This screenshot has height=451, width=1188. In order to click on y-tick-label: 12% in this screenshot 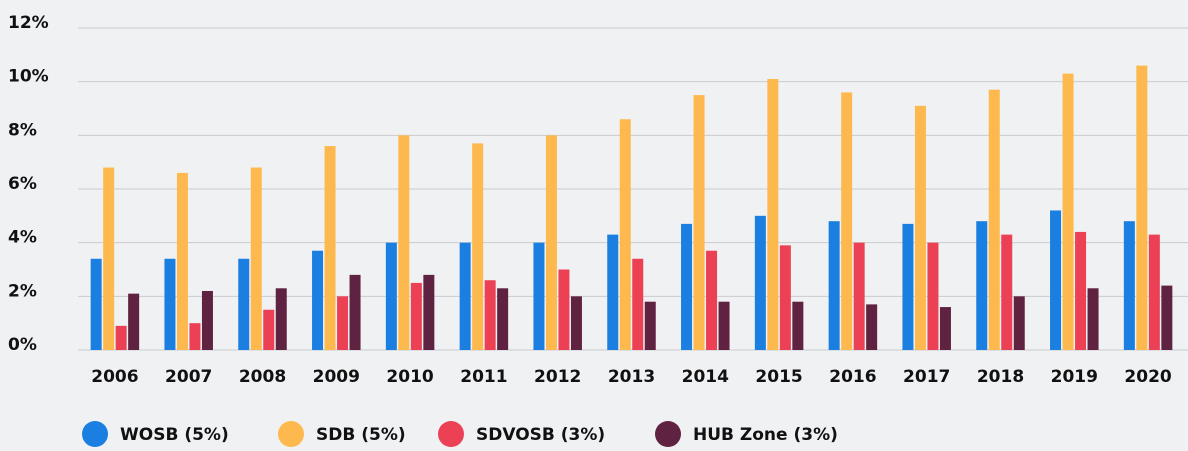, I will do `click(28, 23)`.